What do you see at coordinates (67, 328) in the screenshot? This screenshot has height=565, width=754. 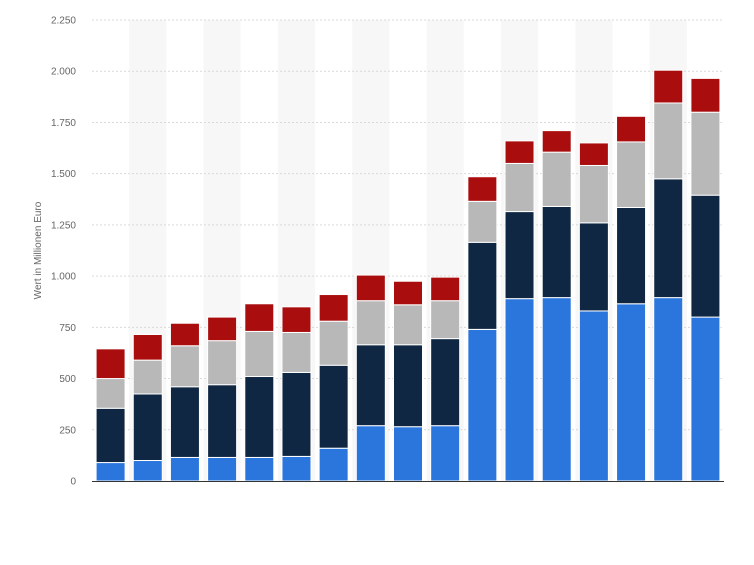 I see `y-tick-label: 750` at bounding box center [67, 328].